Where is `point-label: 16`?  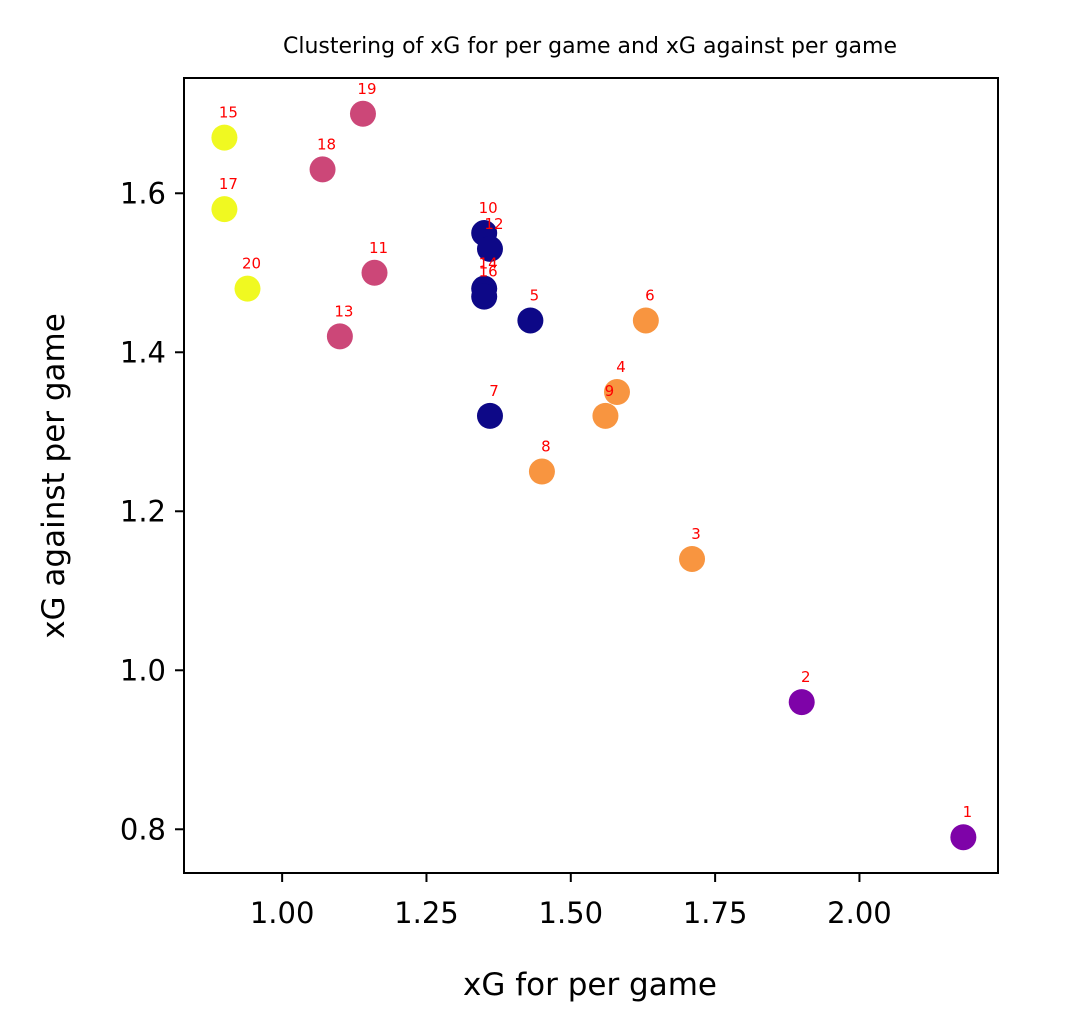
point-label: 16 is located at coordinates (488, 272).